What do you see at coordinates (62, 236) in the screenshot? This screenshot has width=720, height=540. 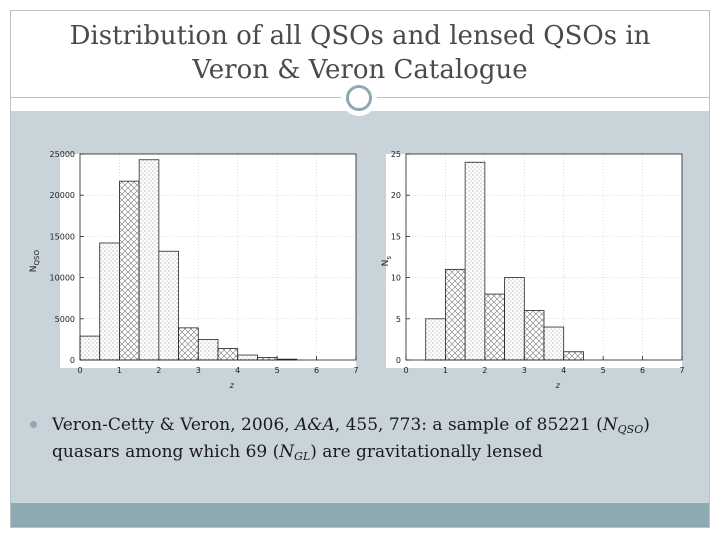 I see `y-tick-label: 15000` at bounding box center [62, 236].